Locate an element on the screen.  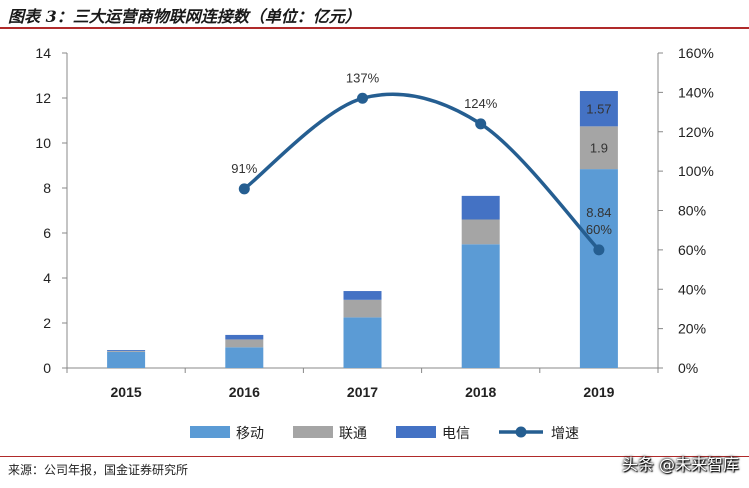
growth-point-2017 is located at coordinates (362, 98).